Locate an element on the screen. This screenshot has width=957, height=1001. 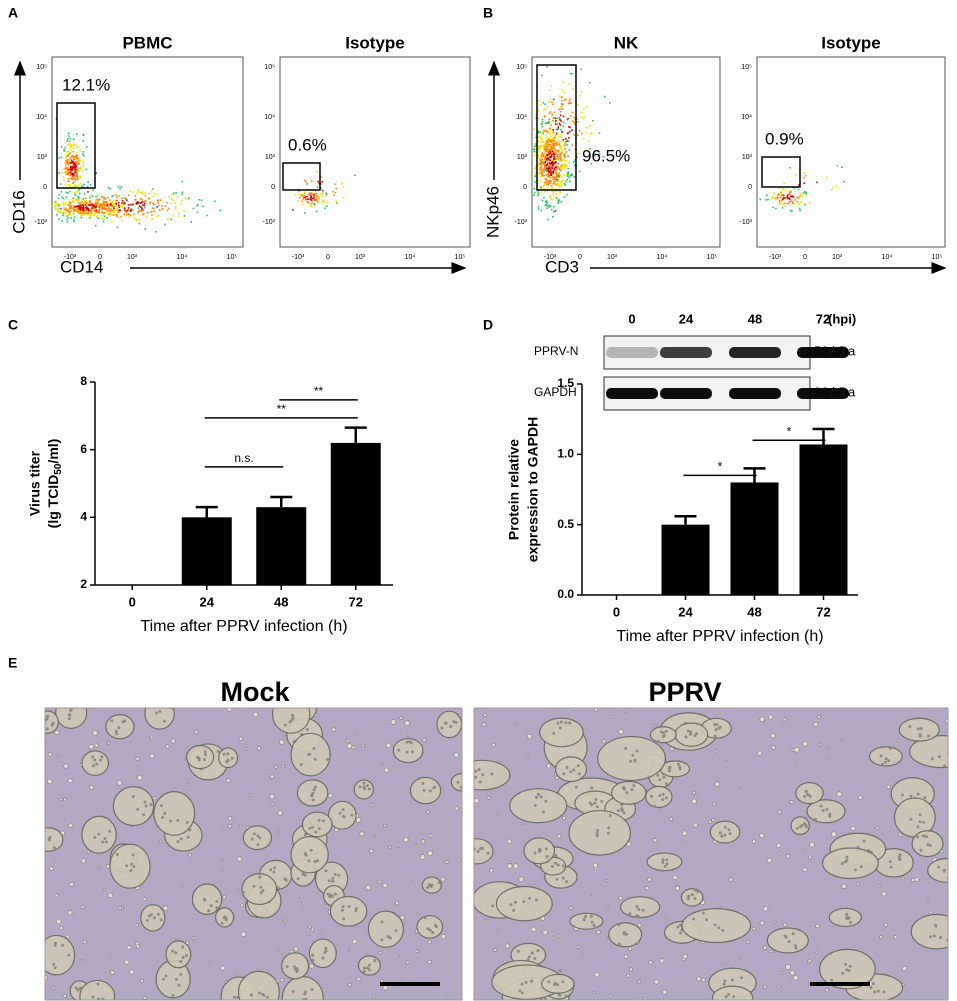
gate is located at coordinates (301, 176).